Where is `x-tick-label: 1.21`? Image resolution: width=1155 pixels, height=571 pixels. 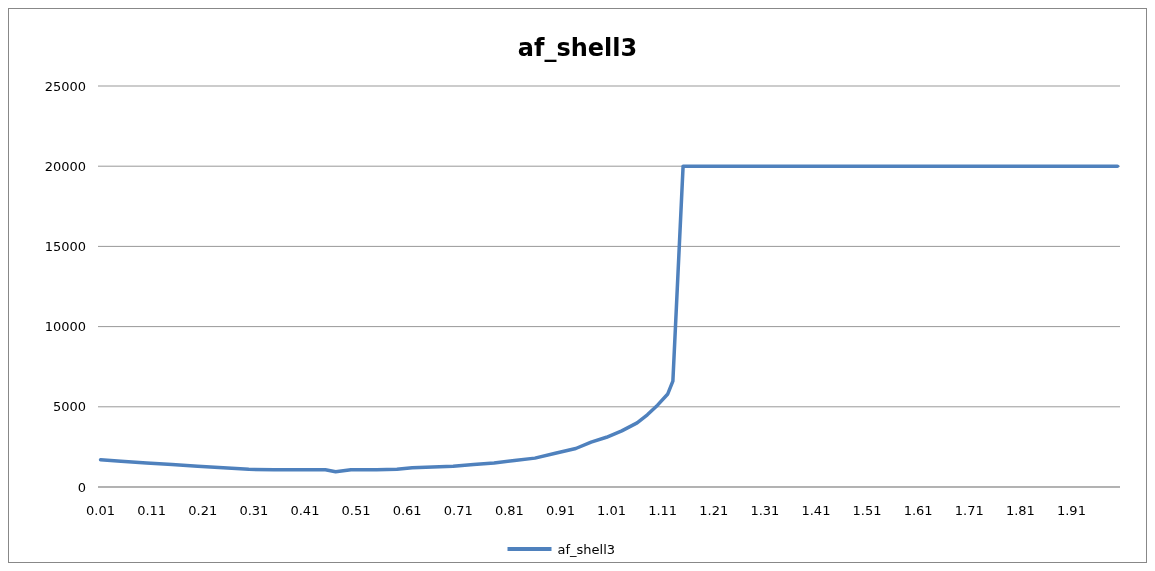 x-tick-label: 1.21 is located at coordinates (714, 510).